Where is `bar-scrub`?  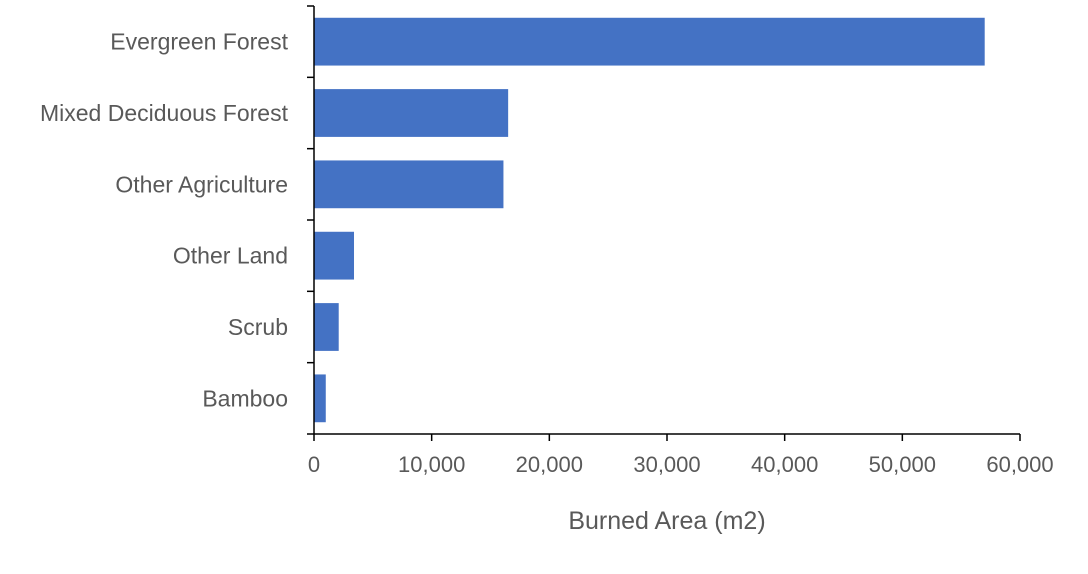 bar-scrub is located at coordinates (326, 327).